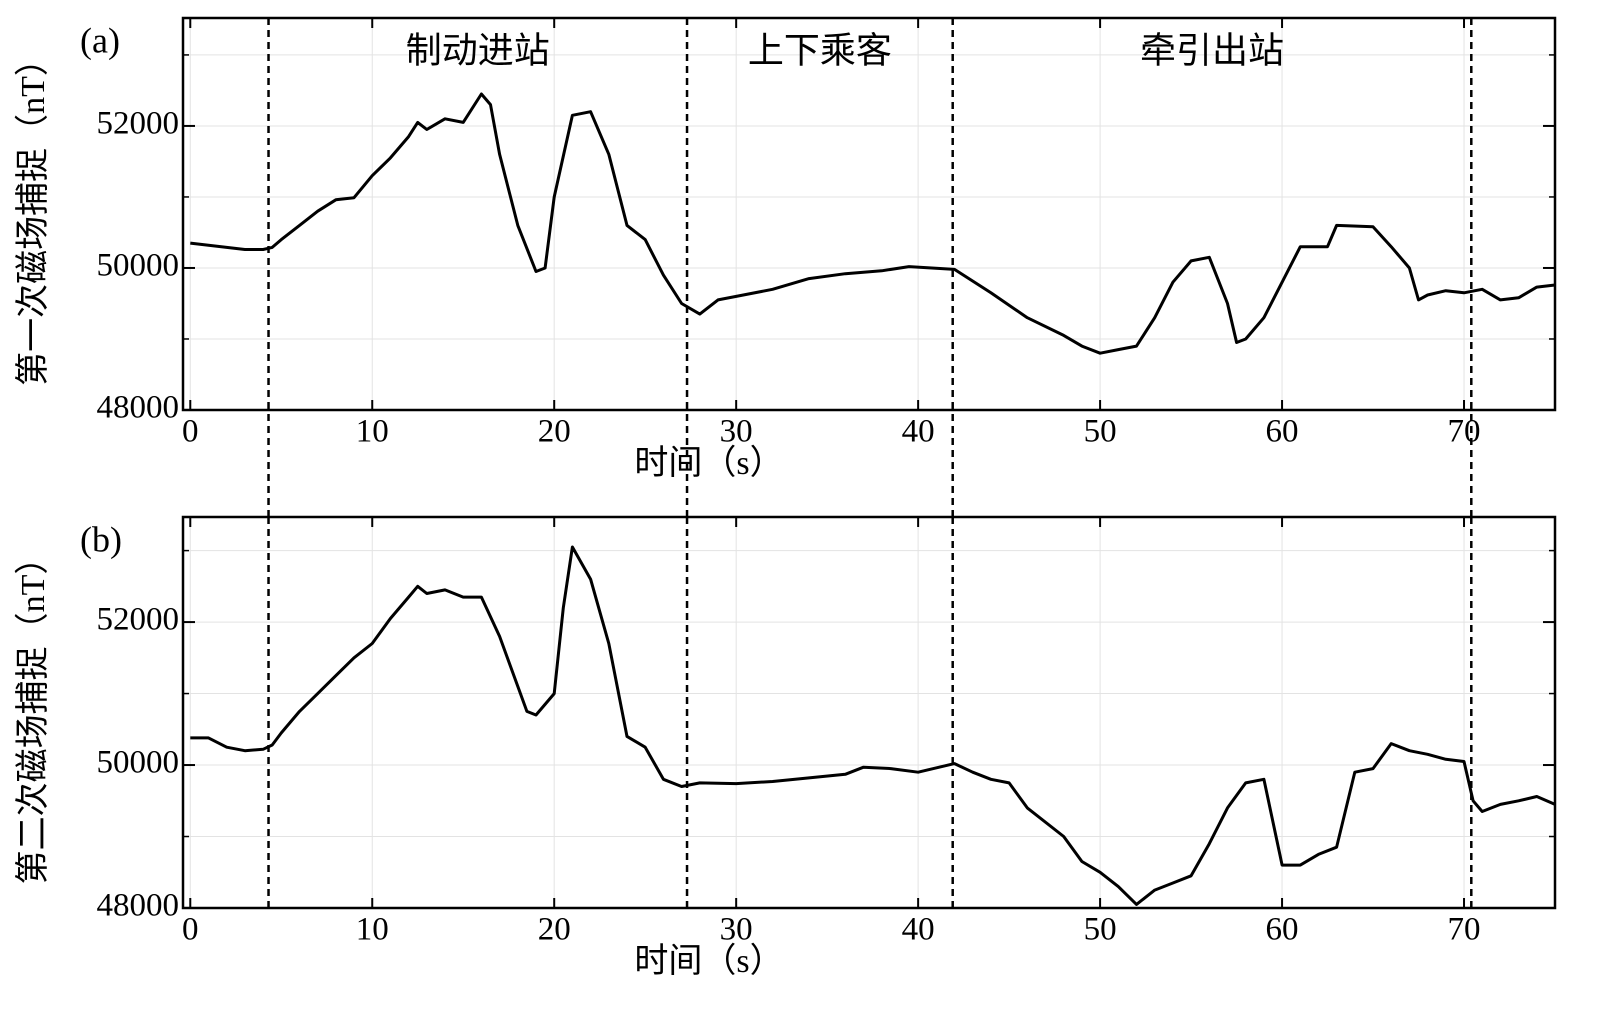 This screenshot has width=1600, height=1025. I want to click on panel-label: (a), so click(100, 40).